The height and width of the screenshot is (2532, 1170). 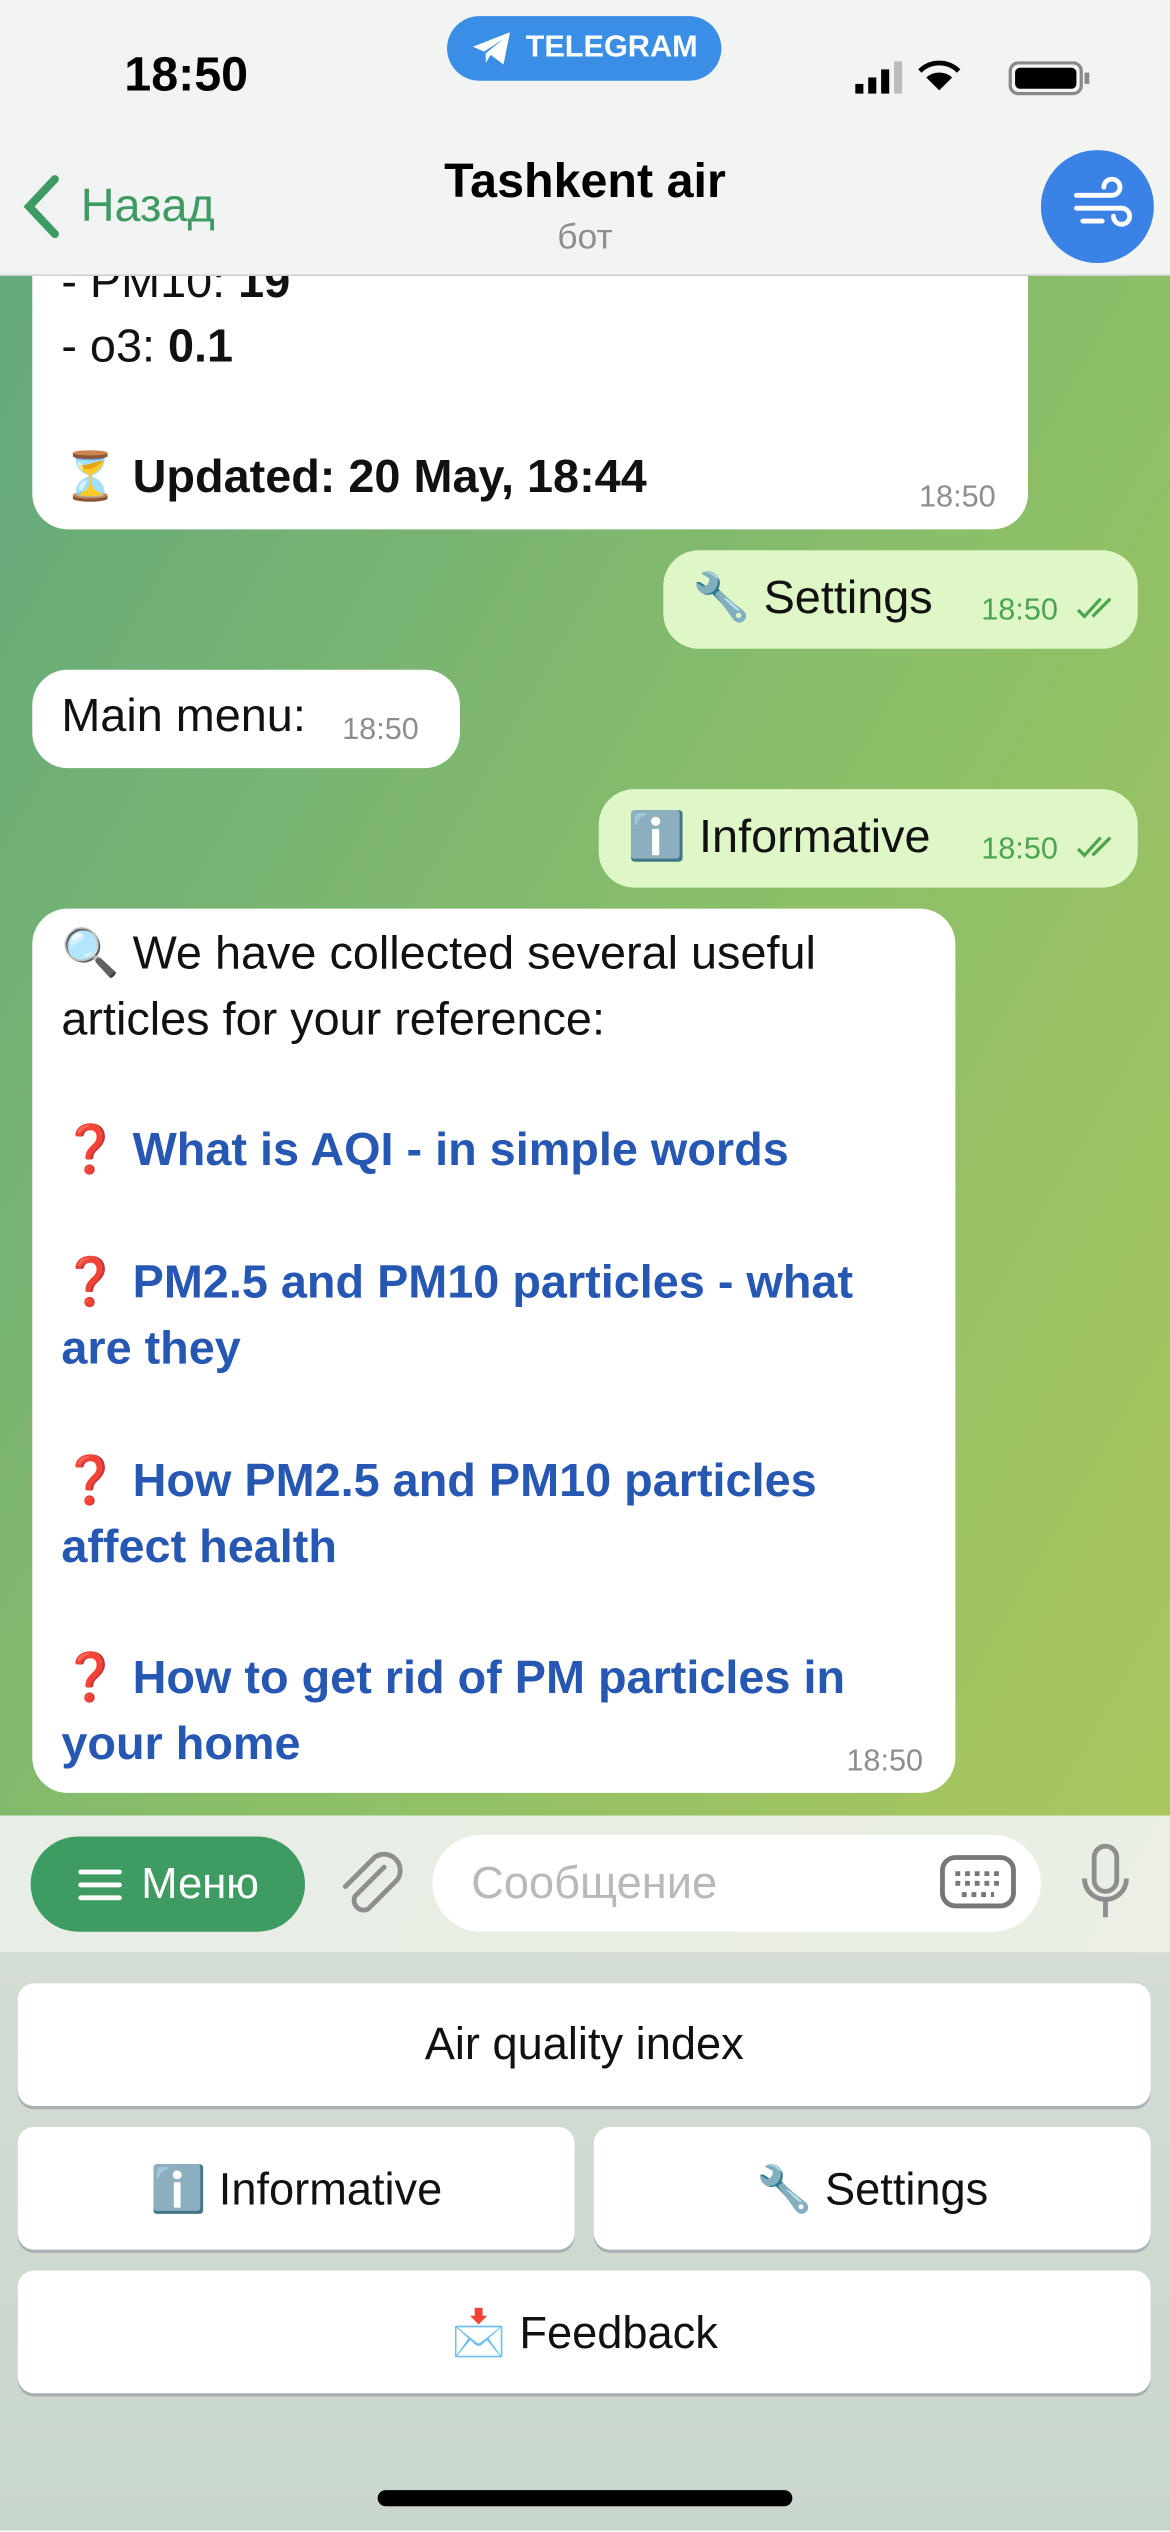 I want to click on home-indicator, so click(x=585, y=2498).